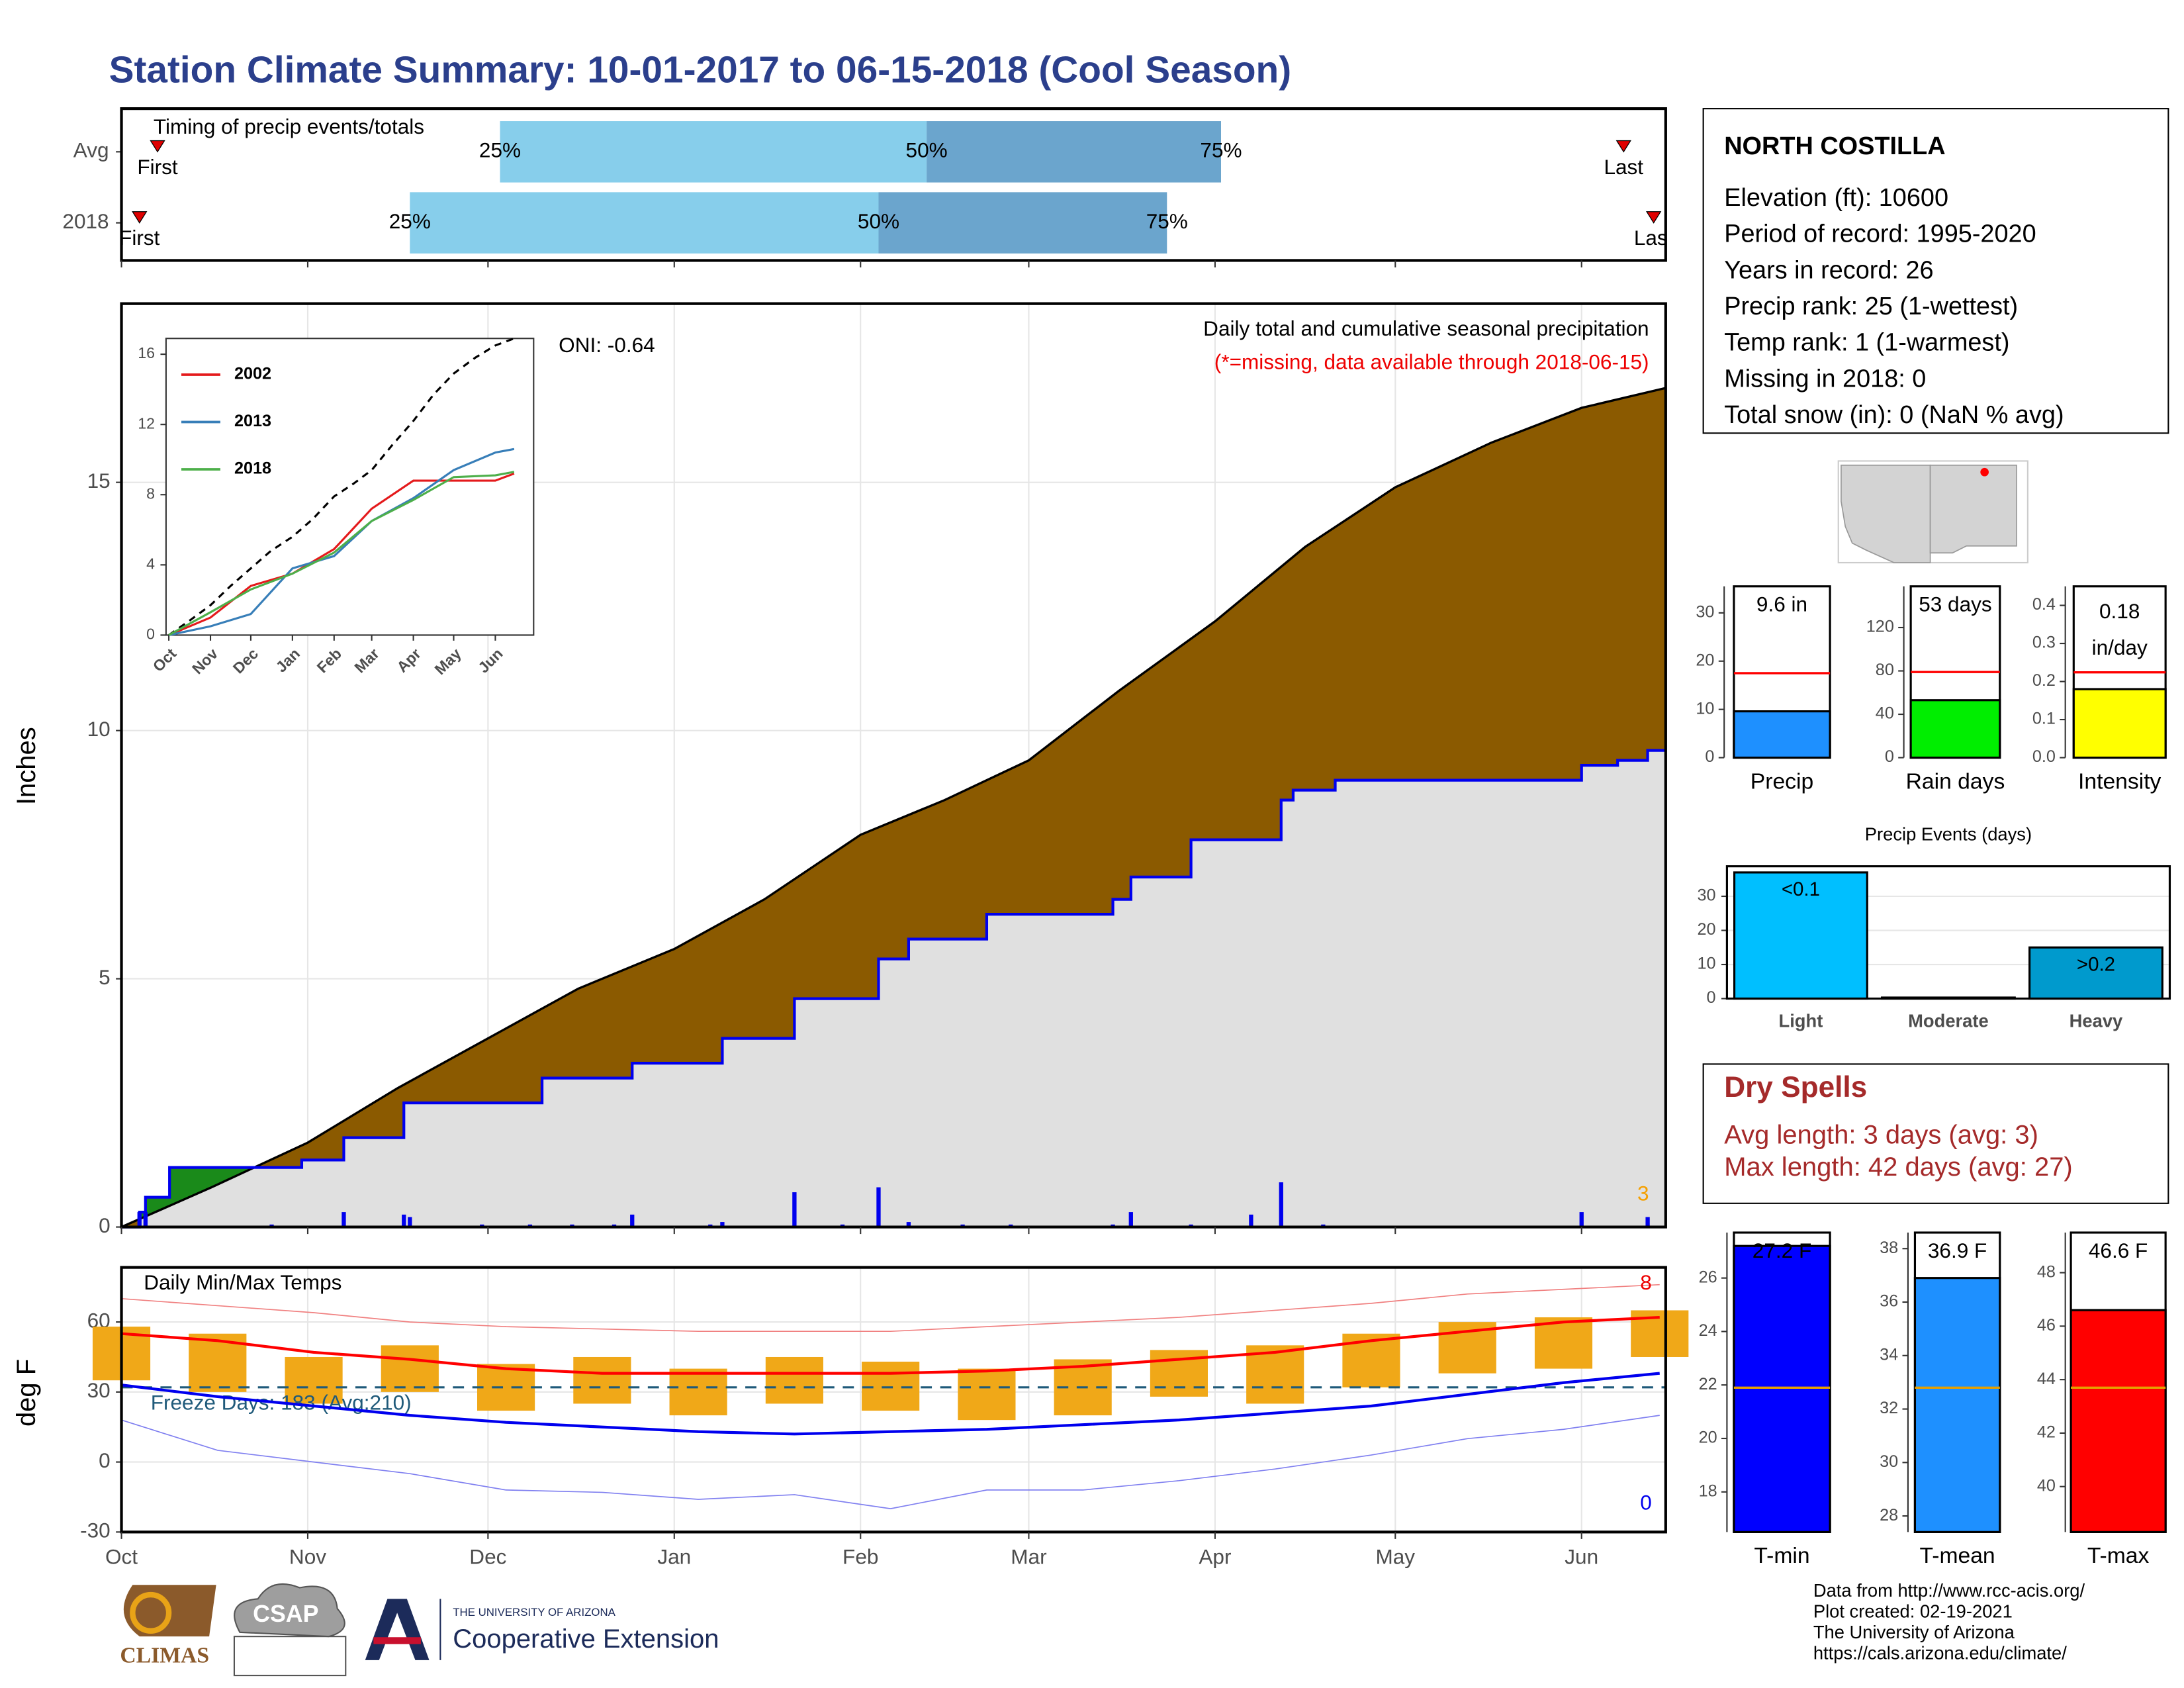 Image resolution: width=2184 pixels, height=1688 pixels. Describe the element at coordinates (860, 1557) in the screenshot. I see `x-tick-label: Feb` at that location.